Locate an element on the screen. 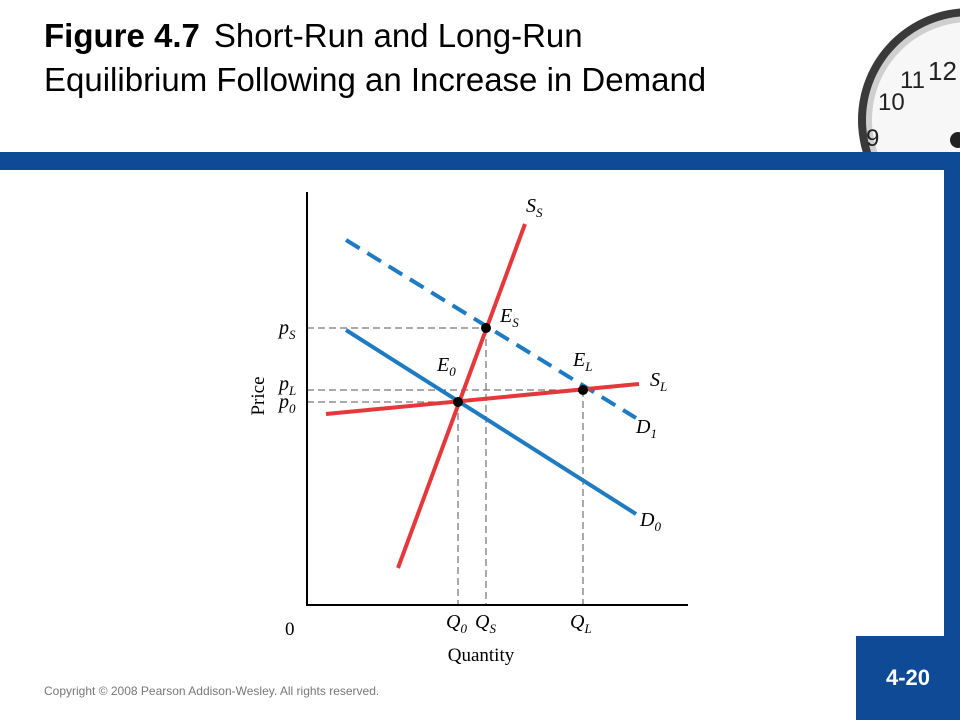 Image resolution: width=960 pixels, height=720 pixels. point-label-e0: E0 is located at coordinates (446, 366).